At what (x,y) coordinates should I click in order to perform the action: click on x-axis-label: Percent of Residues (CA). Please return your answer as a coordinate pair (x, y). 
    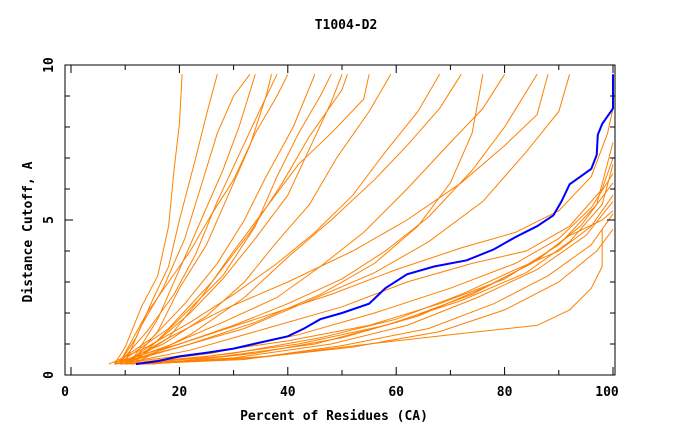
    Looking at the image, I should click on (334, 416).